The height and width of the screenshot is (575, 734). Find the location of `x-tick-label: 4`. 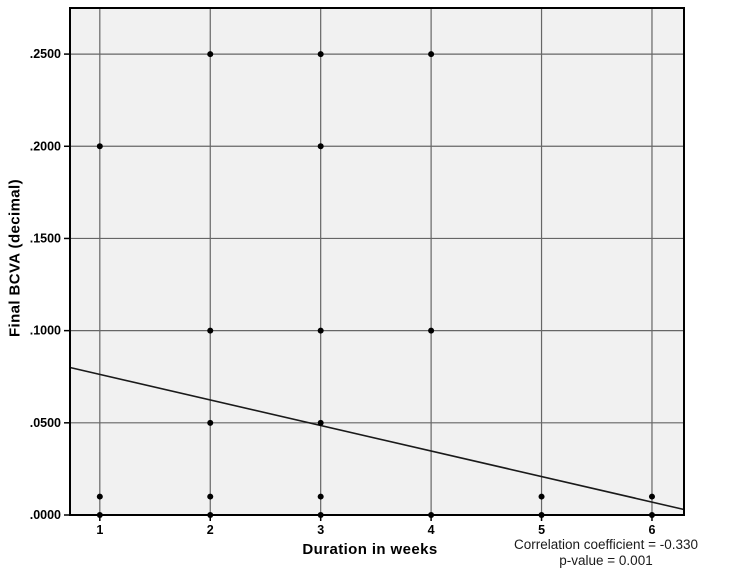

x-tick-label: 4 is located at coordinates (431, 530).